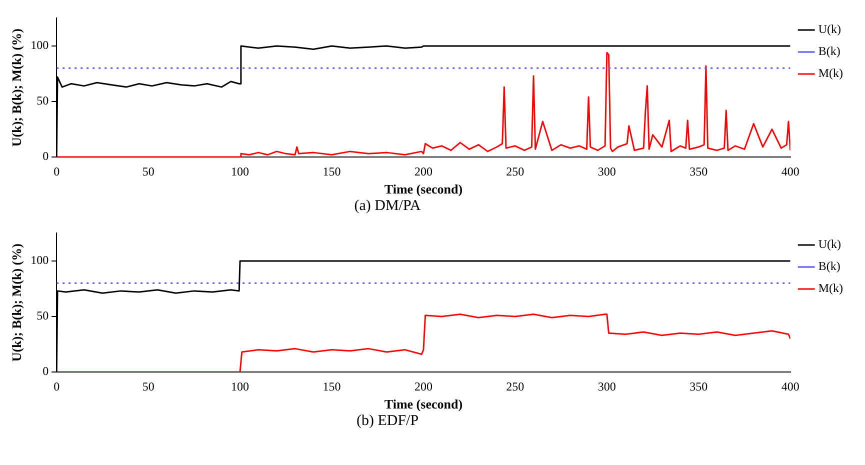 The height and width of the screenshot is (465, 865). I want to click on text: (b) EDF/P, so click(387, 421).